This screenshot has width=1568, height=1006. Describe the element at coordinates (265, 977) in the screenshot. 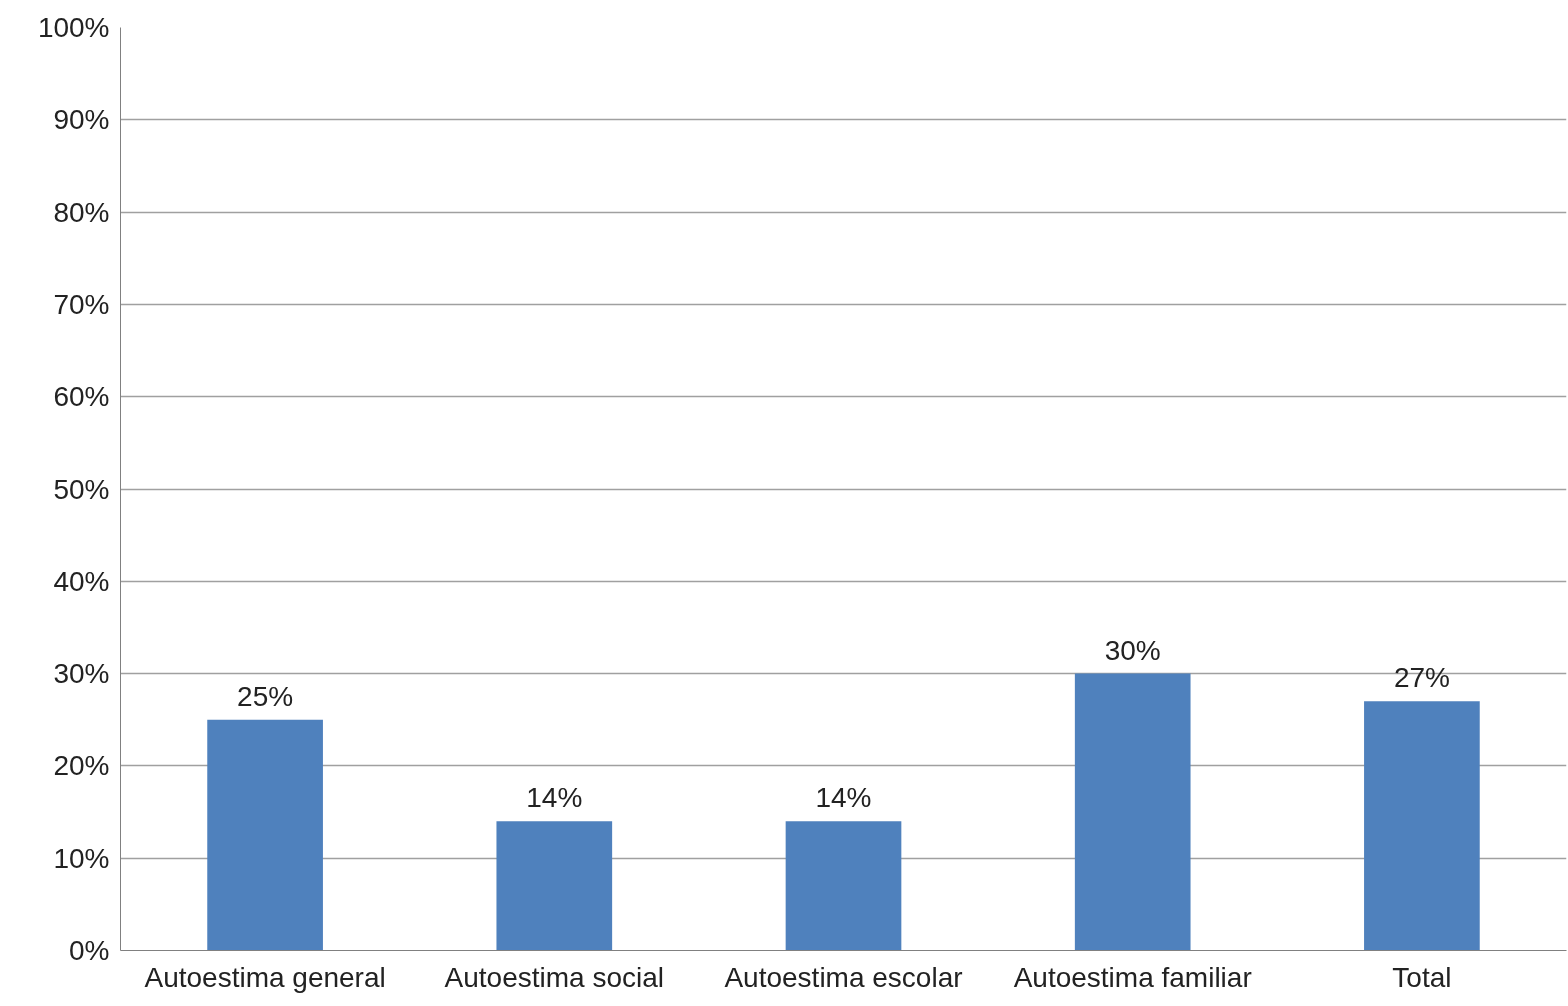

I see `x-tick-label: Autoestima general` at that location.